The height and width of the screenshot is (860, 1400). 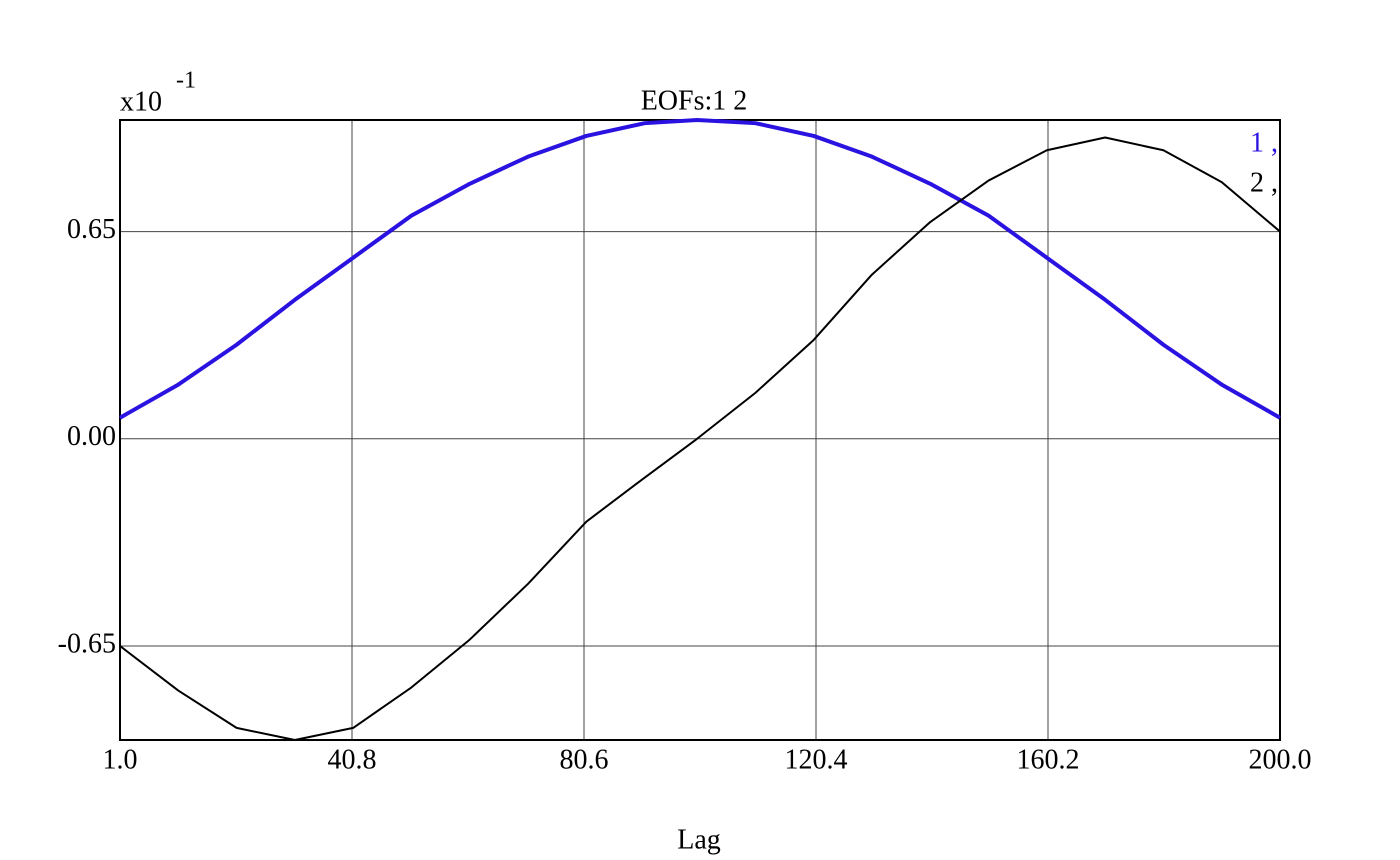 What do you see at coordinates (584, 759) in the screenshot?
I see `x-tick-label: 80.6` at bounding box center [584, 759].